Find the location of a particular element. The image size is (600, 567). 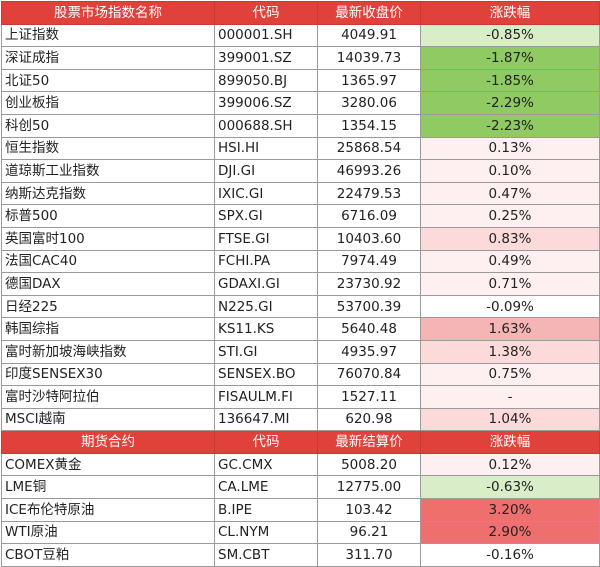

index-code-cell: GDAXI.GI is located at coordinates (266, 284).